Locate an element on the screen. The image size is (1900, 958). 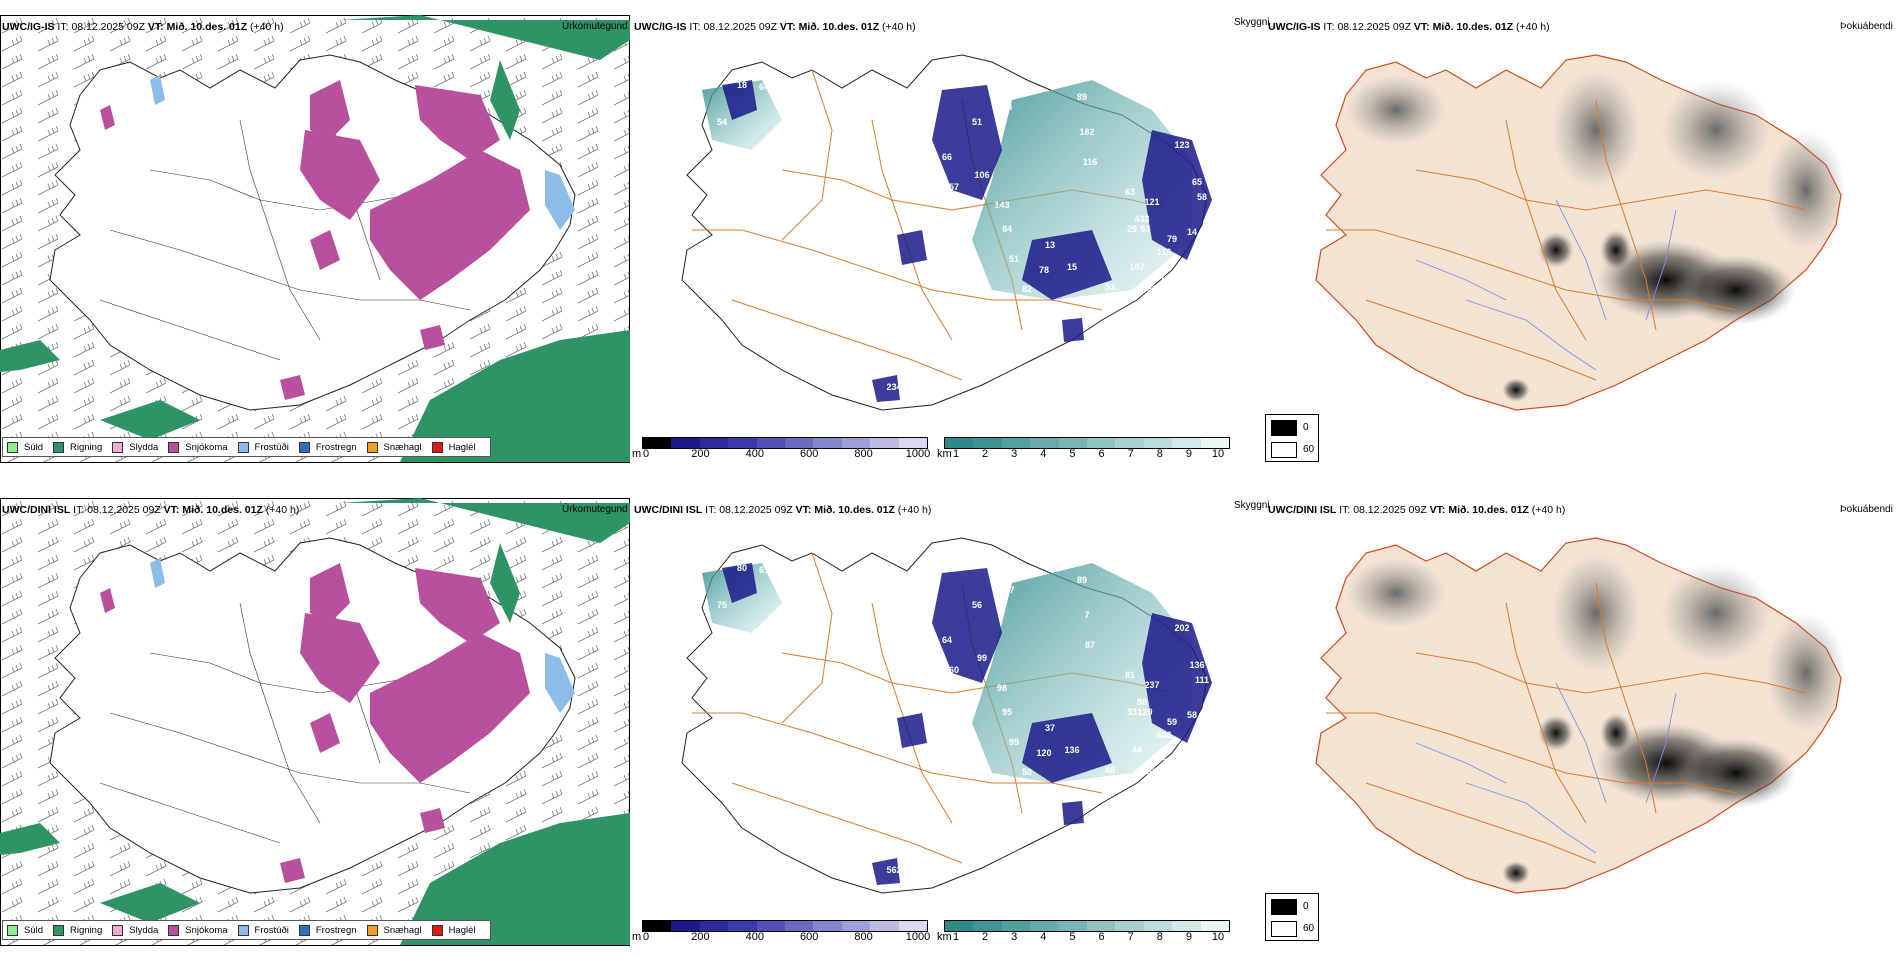
ceiling-label: 75 is located at coordinates (1207, 648).